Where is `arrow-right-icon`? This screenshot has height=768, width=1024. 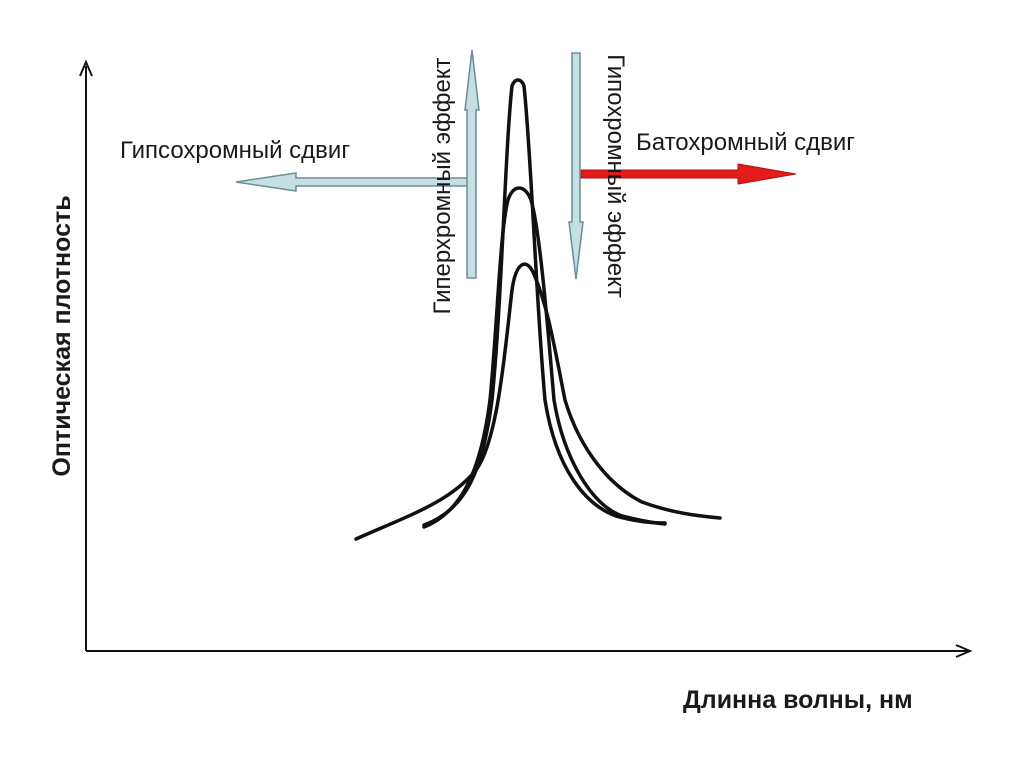
arrow-right-icon is located at coordinates (688, 174).